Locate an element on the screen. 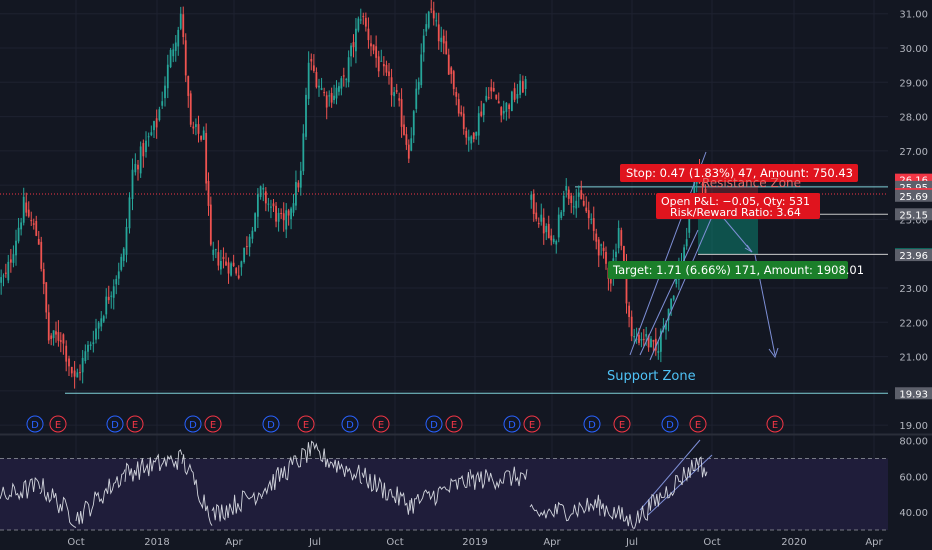 The width and height of the screenshot is (932, 550). time-tick-label: 2018 is located at coordinates (156, 542).